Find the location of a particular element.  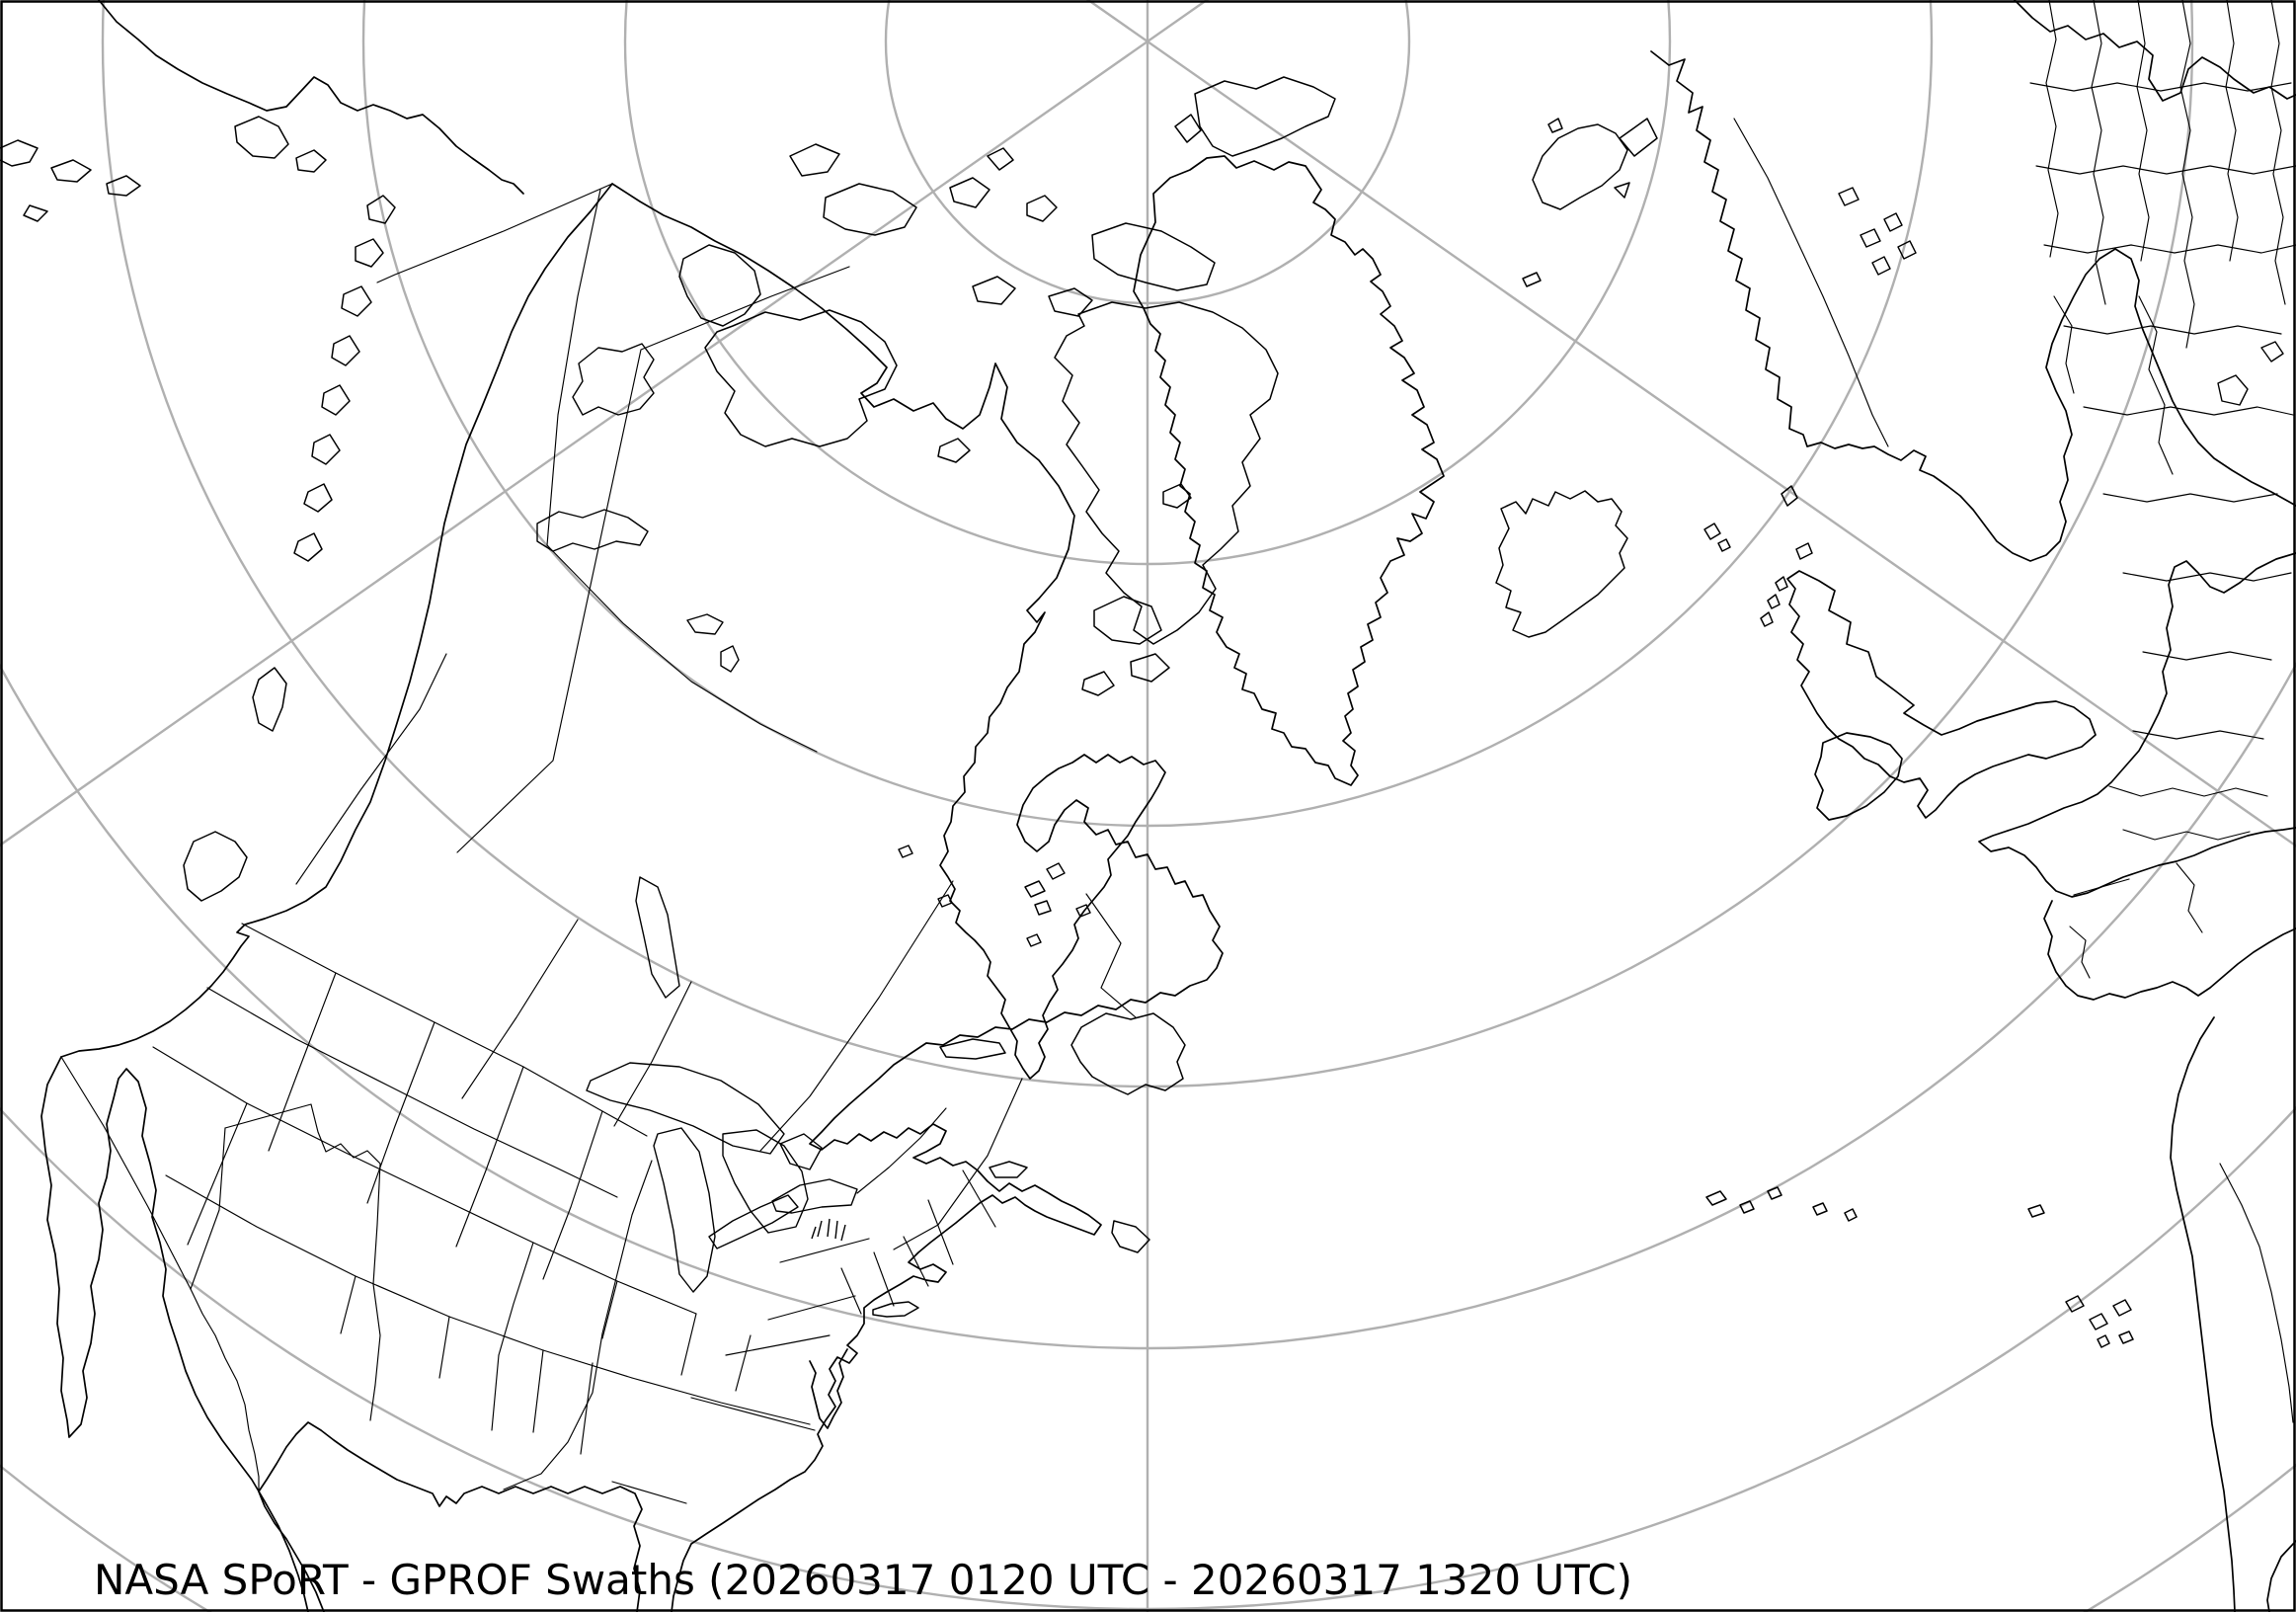

islands-alaska-peninsula is located at coordinates (71, 180).